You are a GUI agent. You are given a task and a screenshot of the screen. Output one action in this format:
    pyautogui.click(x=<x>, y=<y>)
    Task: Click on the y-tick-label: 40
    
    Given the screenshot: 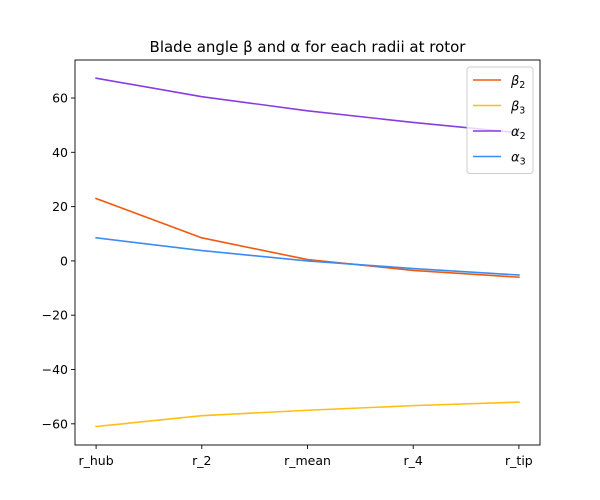 What is the action you would take?
    pyautogui.click(x=60, y=152)
    